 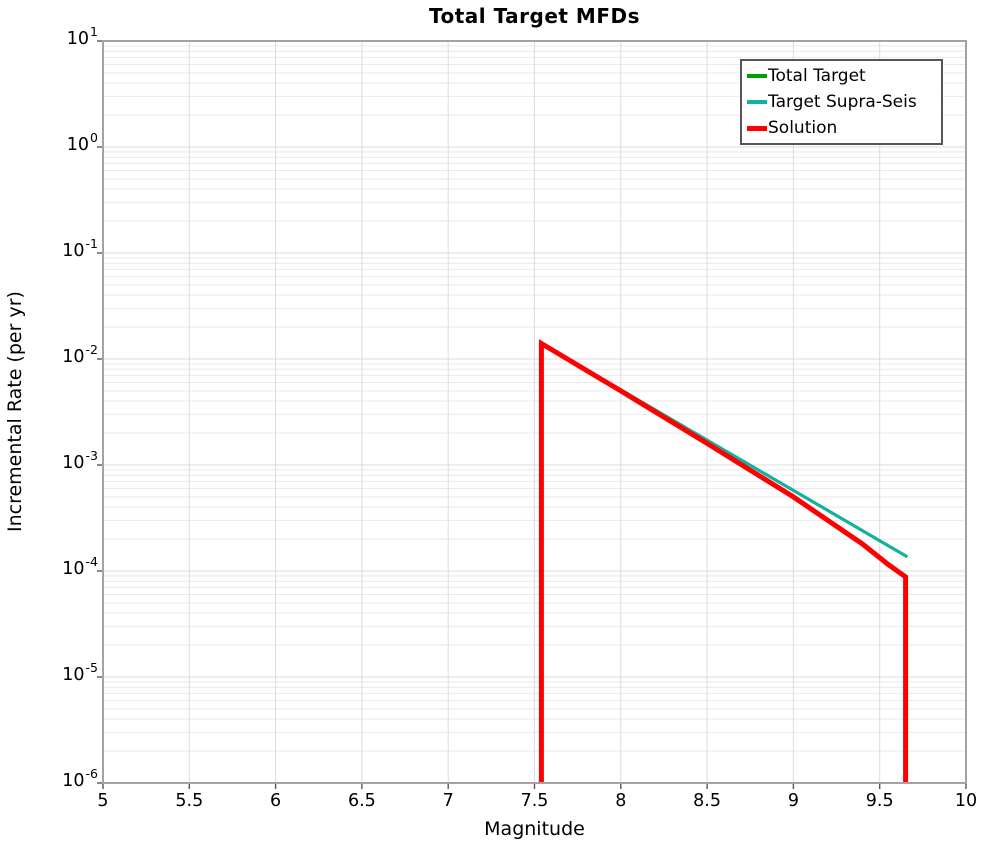 What do you see at coordinates (103, 801) in the screenshot?
I see `x-tick-label: 5` at bounding box center [103, 801].